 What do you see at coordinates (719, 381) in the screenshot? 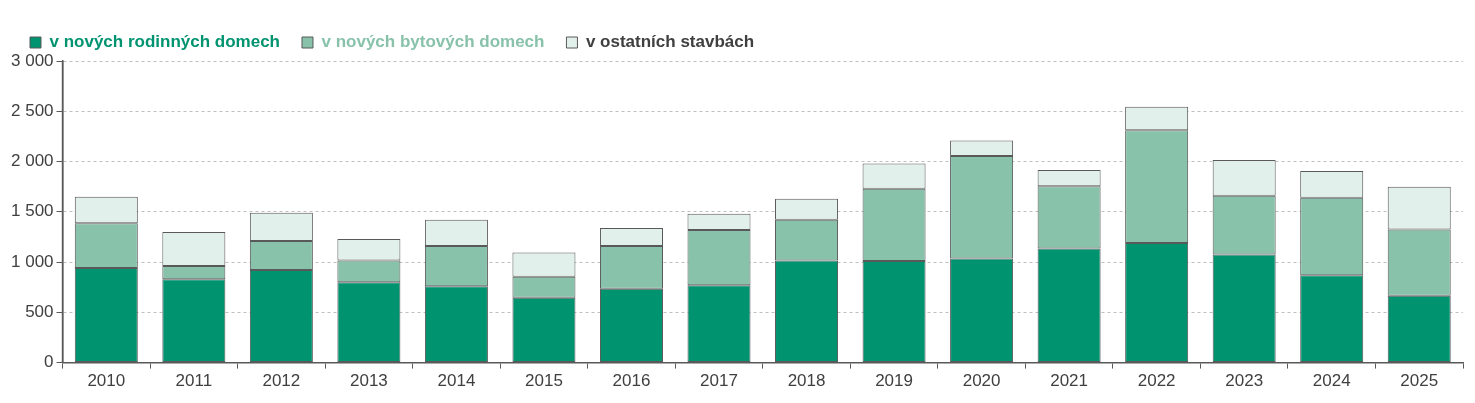
I see `x-tick-label: 2017` at bounding box center [719, 381].